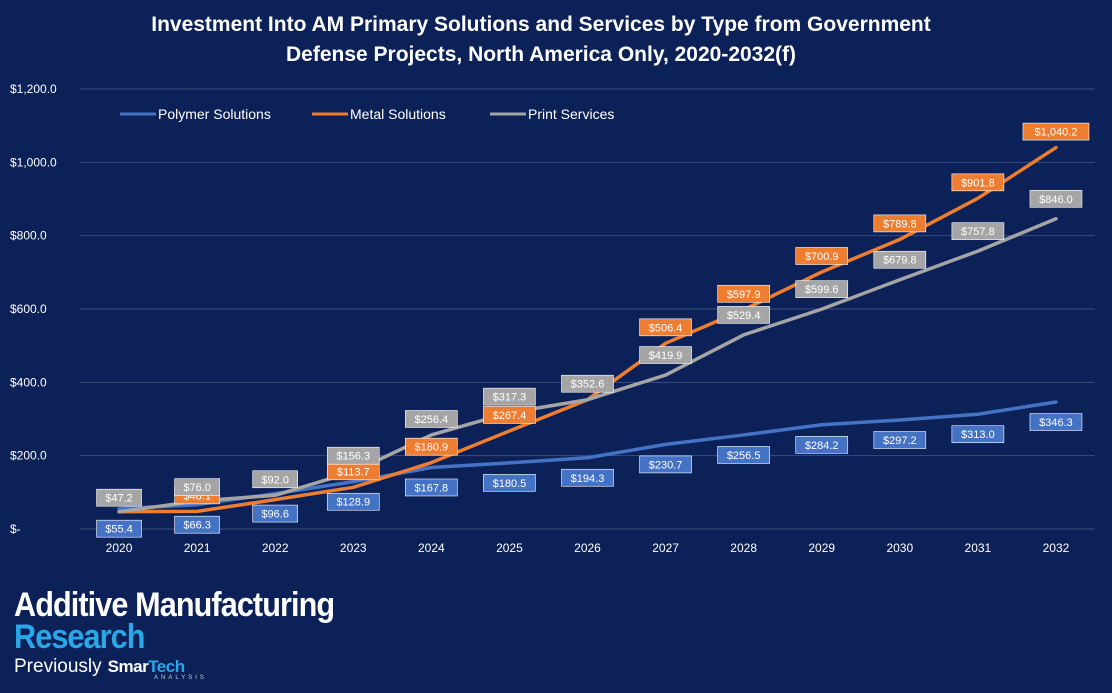 The width and height of the screenshot is (1112, 693). Describe the element at coordinates (79, 637) in the screenshot. I see `brand-line-2: Research` at that location.